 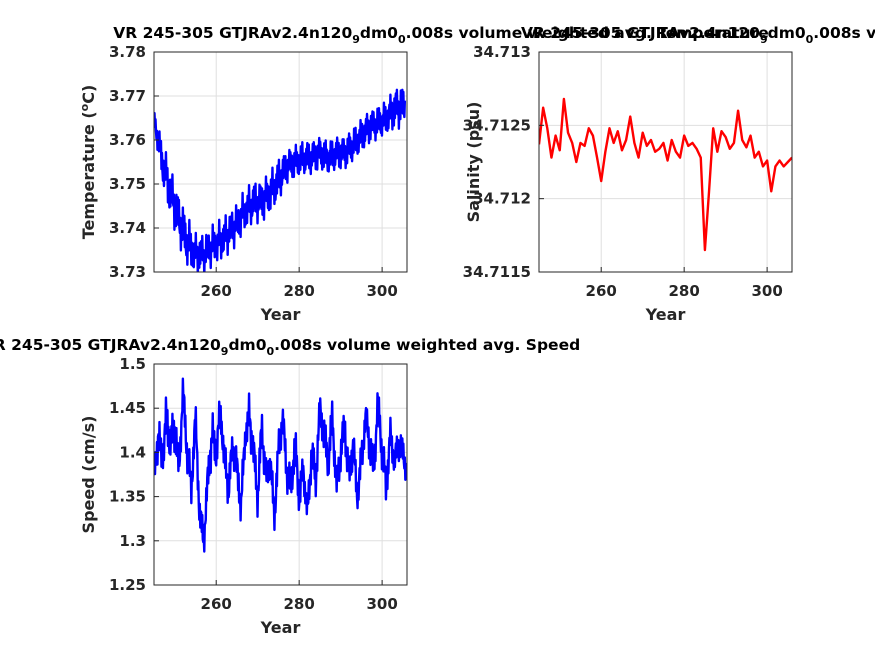 What do you see at coordinates (497, 125) in the screenshot?
I see `y-tick-label-34-7125: 34.7125` at bounding box center [497, 125].